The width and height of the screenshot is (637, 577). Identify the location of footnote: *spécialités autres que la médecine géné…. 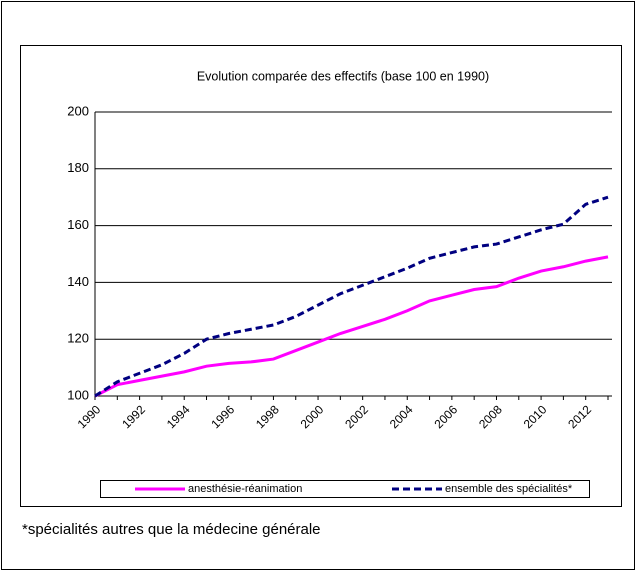
(171, 529).